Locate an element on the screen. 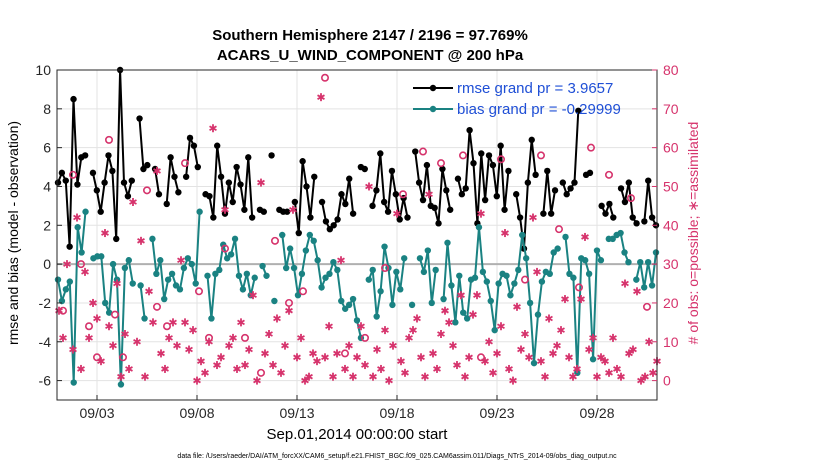 The image size is (830, 470). y-tick-label-right: 70 is located at coordinates (671, 109).